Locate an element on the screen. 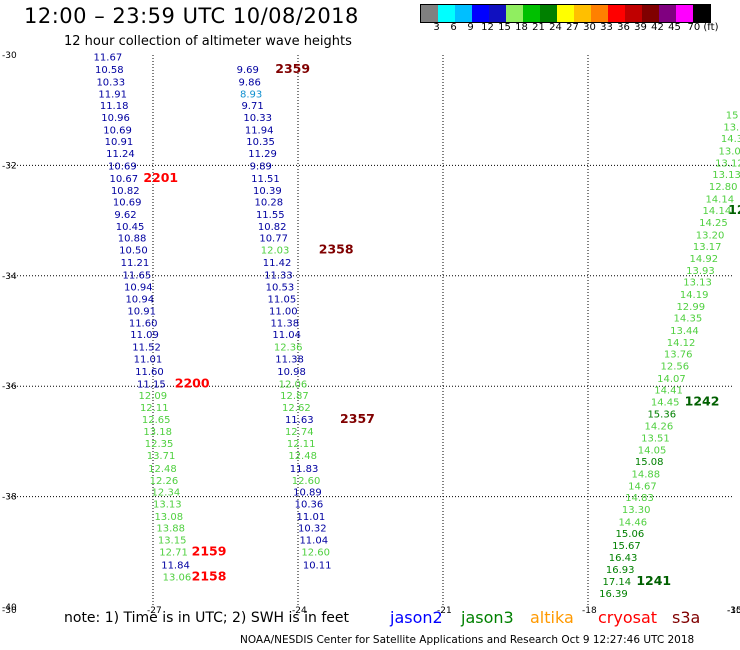  wave-height-value: 10.91 is located at coordinates (141, 311).